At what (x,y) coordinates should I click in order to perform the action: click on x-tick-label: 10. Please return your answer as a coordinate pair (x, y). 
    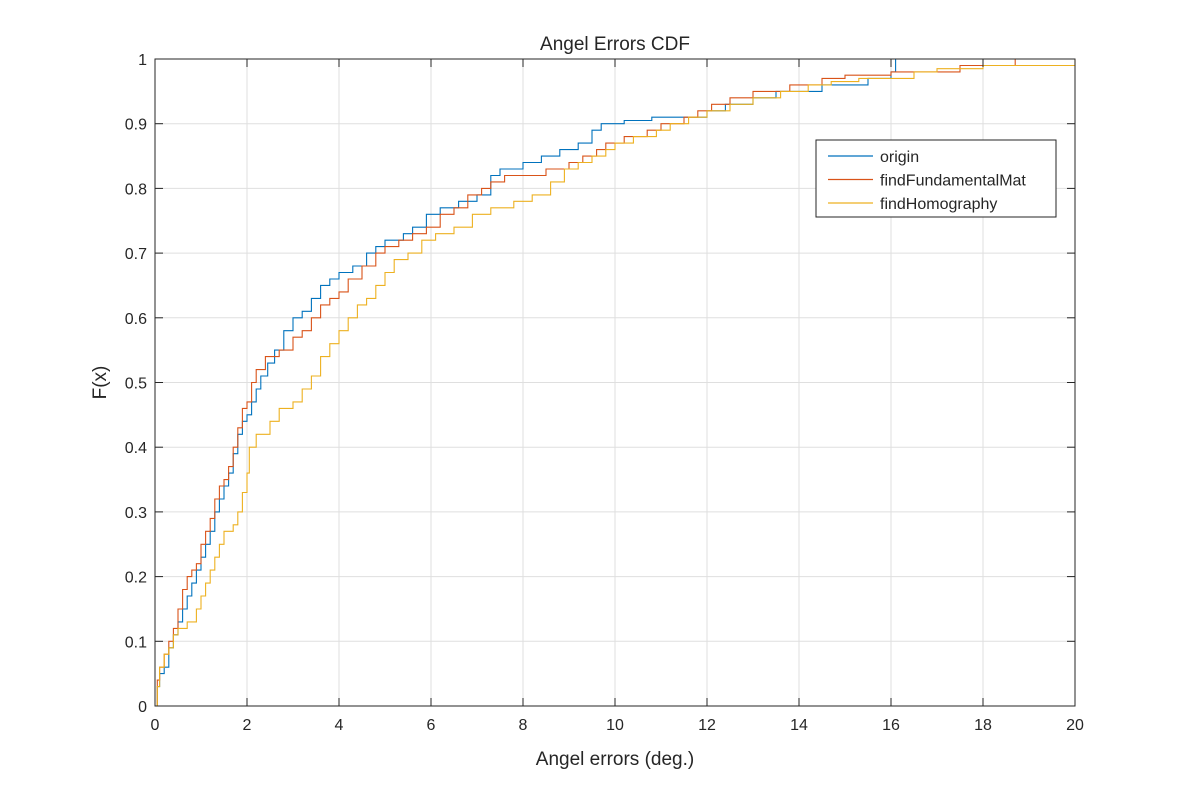
    Looking at the image, I should click on (615, 725).